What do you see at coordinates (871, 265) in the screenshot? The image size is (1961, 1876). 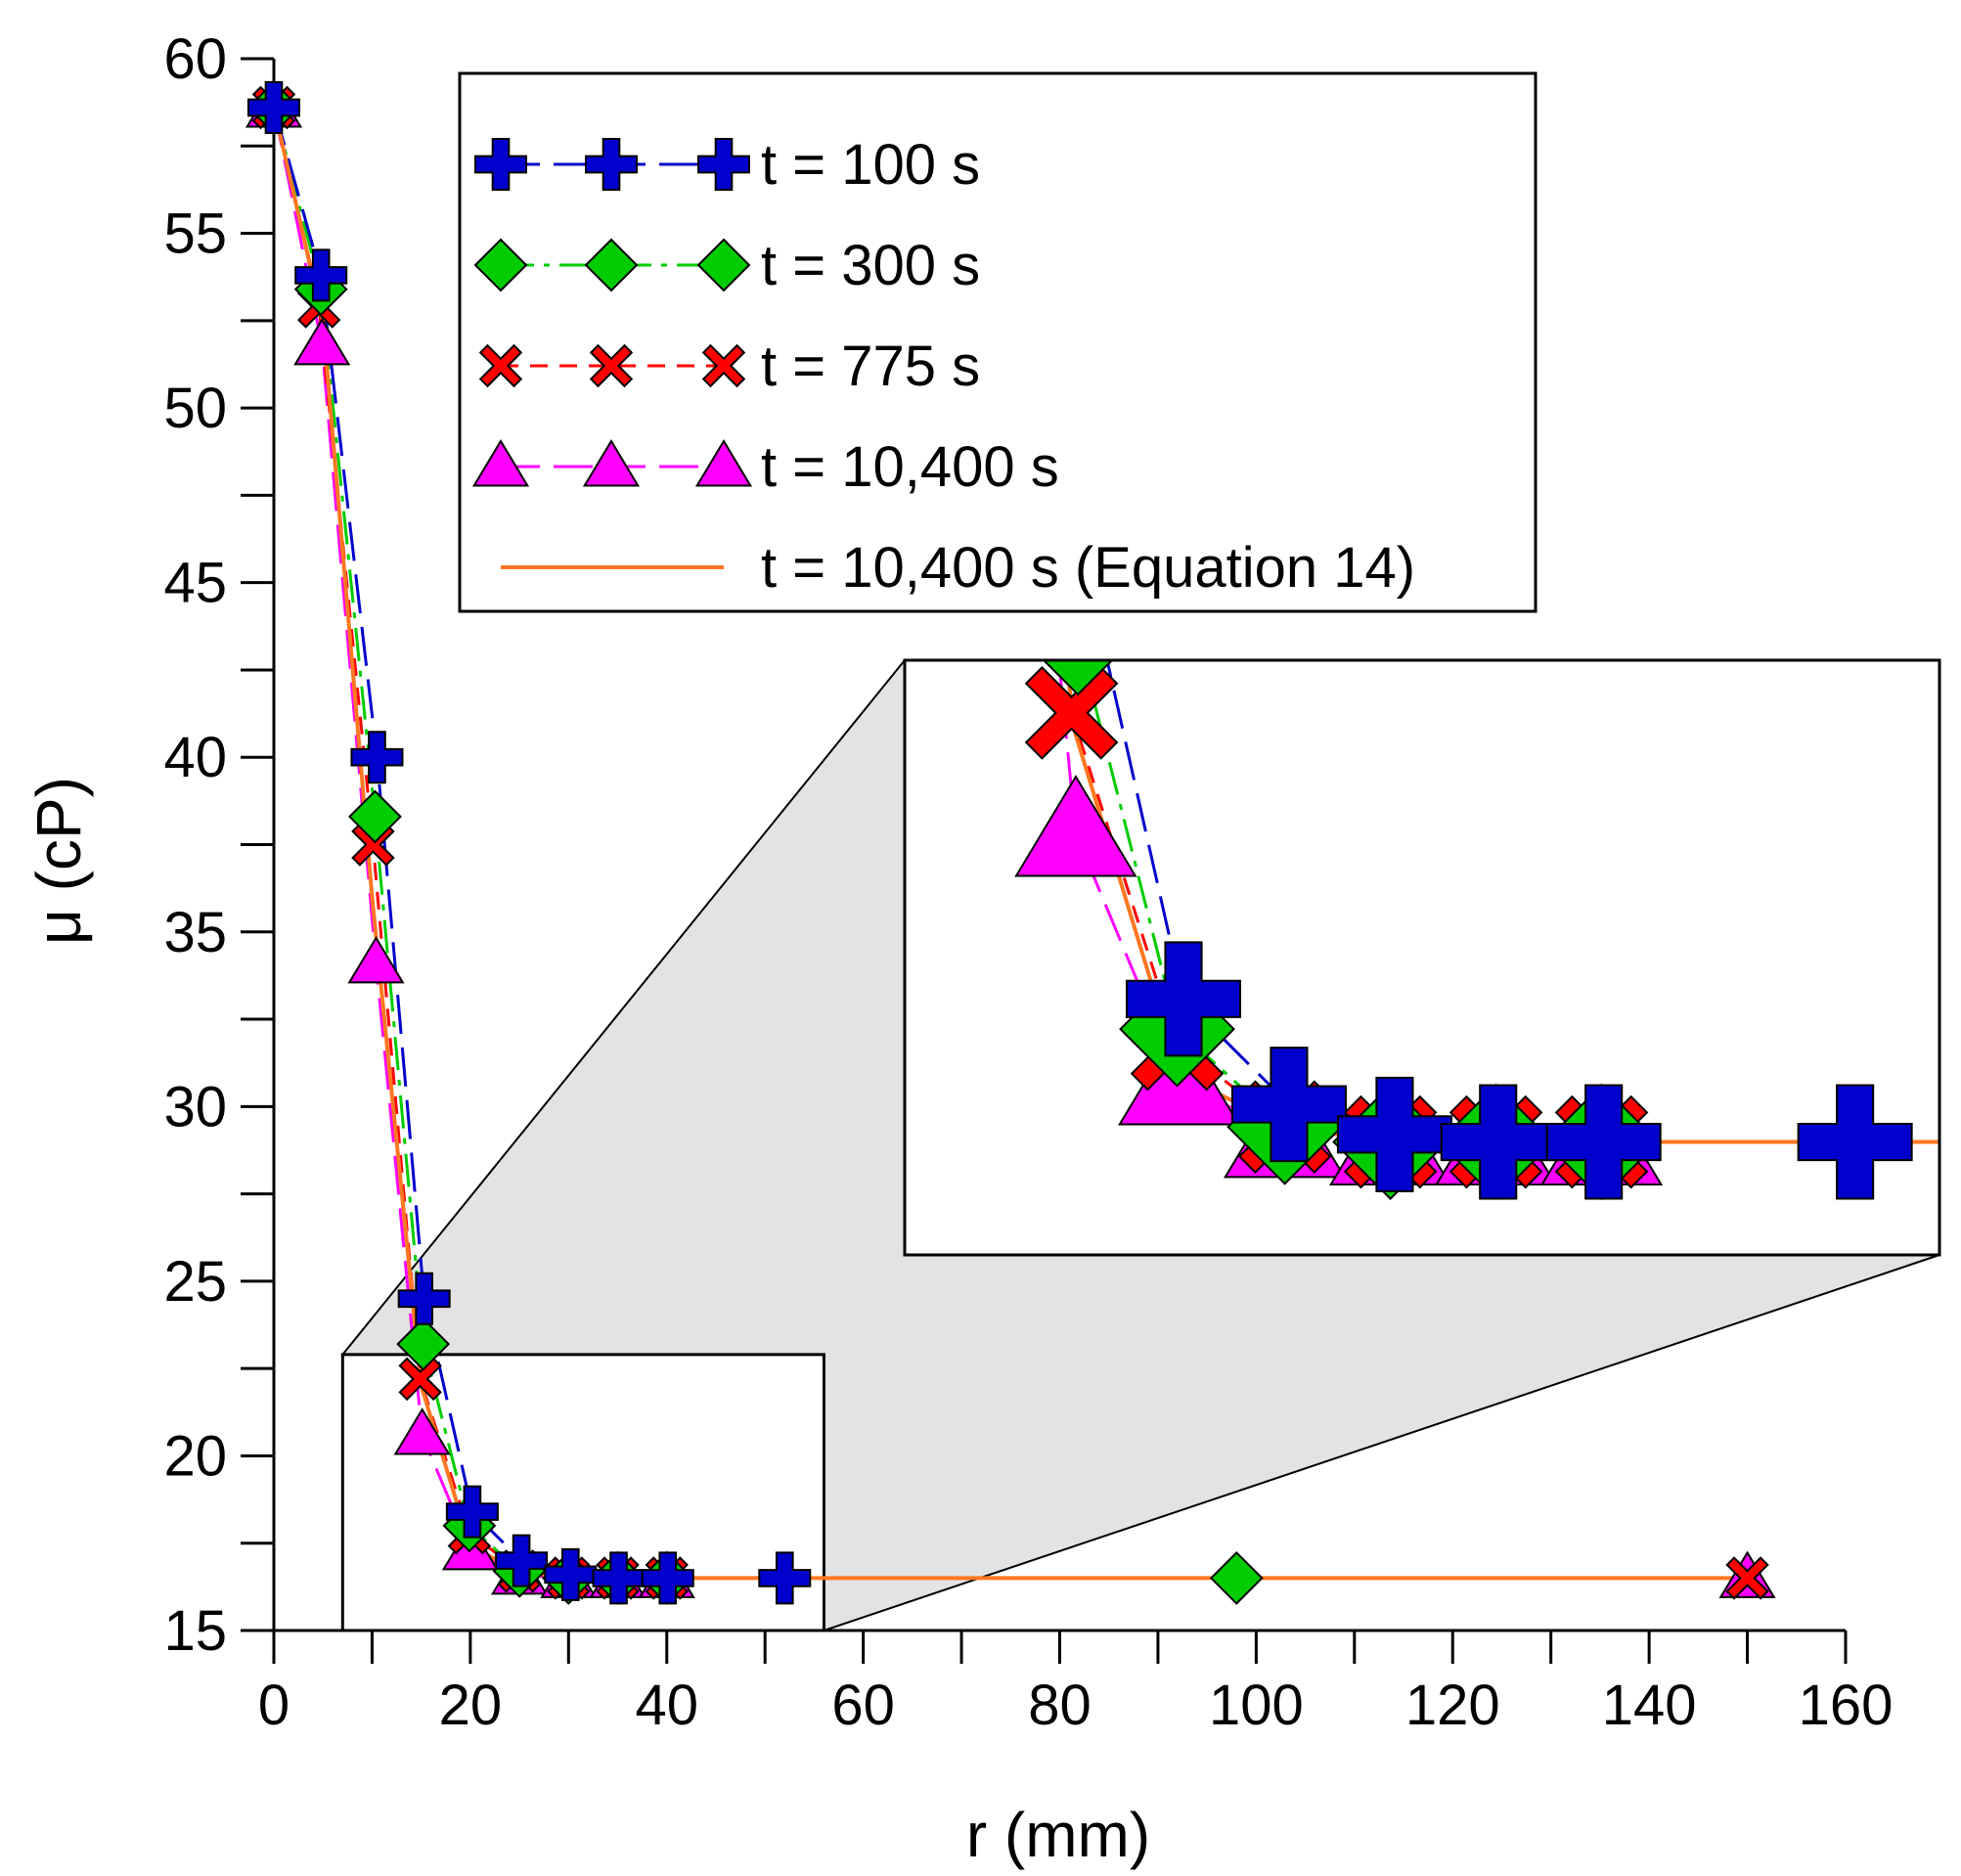 I see `legend-label: t = 300 s` at bounding box center [871, 265].